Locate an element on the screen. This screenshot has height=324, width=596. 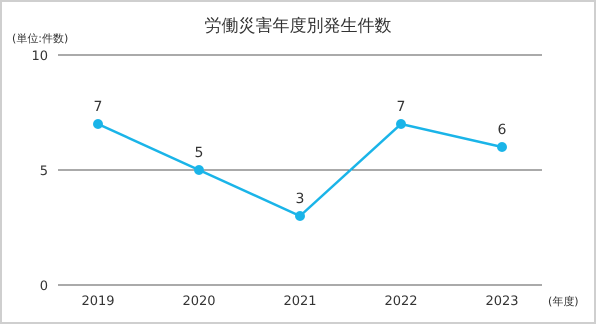
data-label: 6 is located at coordinates (502, 130).